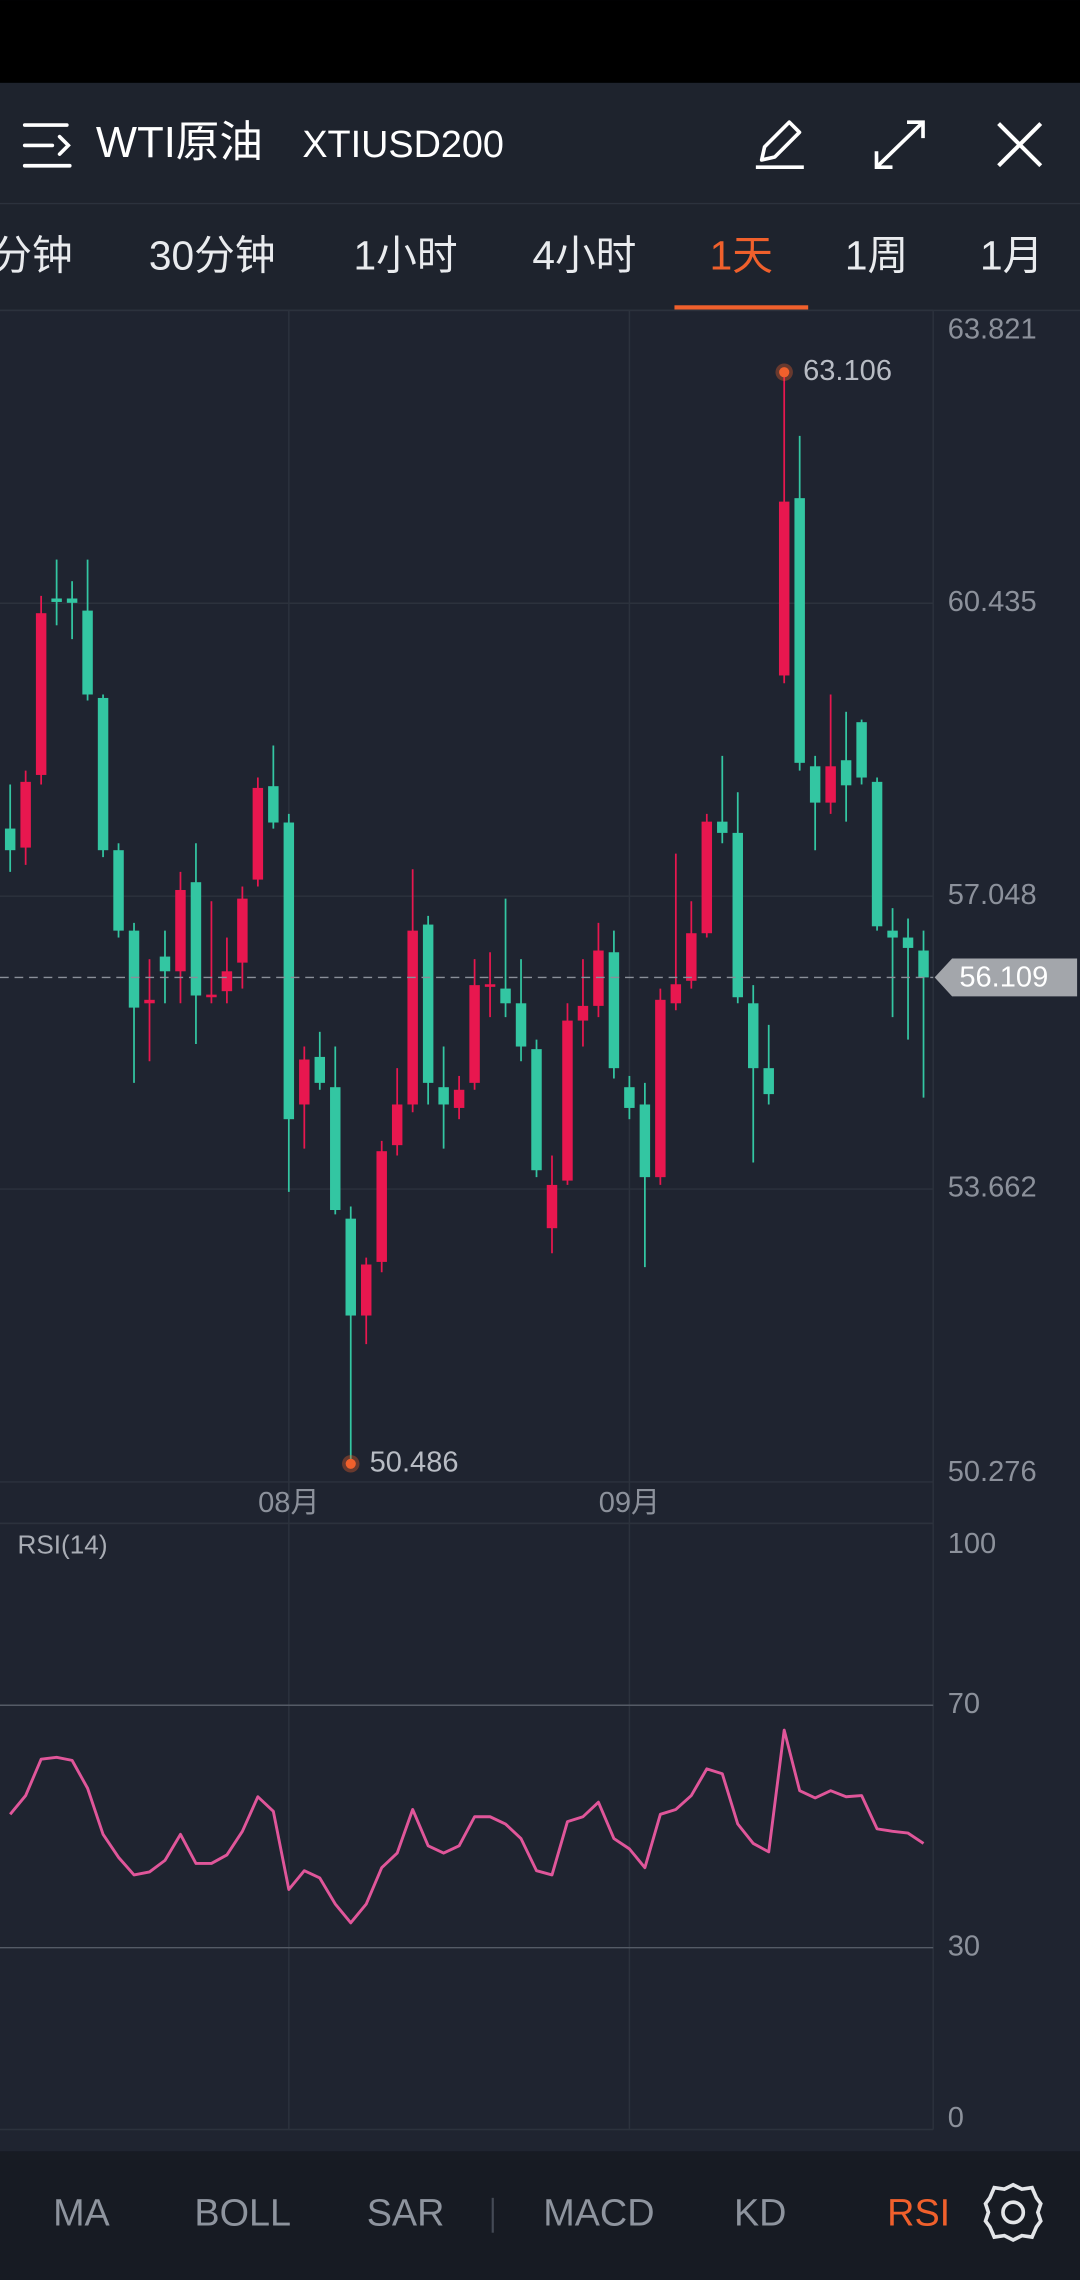 The width and height of the screenshot is (1080, 2280). What do you see at coordinates (760, 2213) in the screenshot?
I see `indicator-tab: KD` at bounding box center [760, 2213].